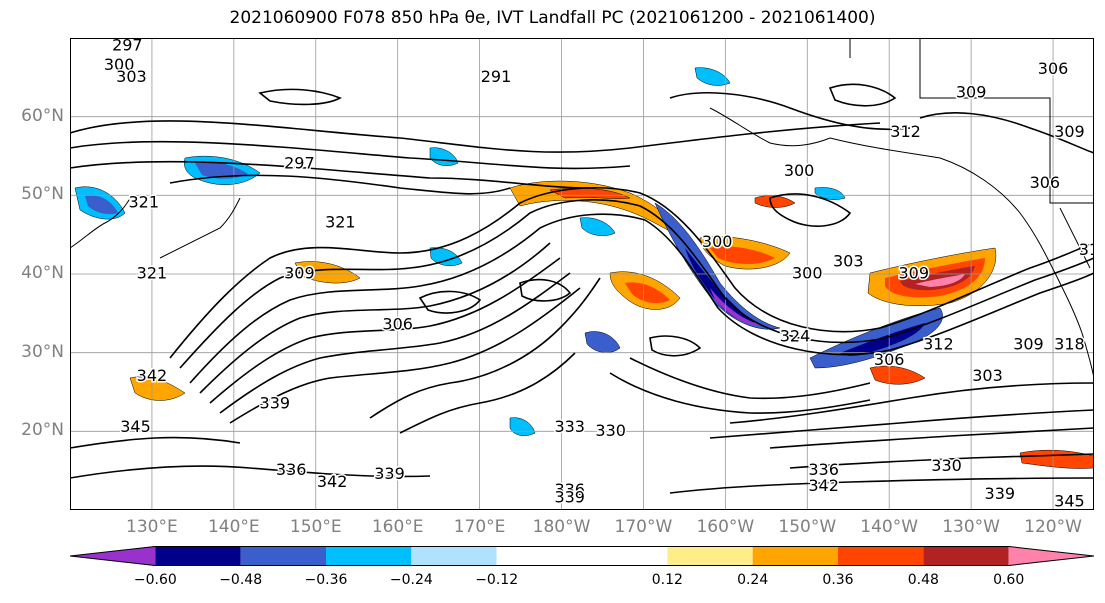 Image resolution: width=1105 pixels, height=603 pixels. I want to click on colorbar, so click(582, 556).